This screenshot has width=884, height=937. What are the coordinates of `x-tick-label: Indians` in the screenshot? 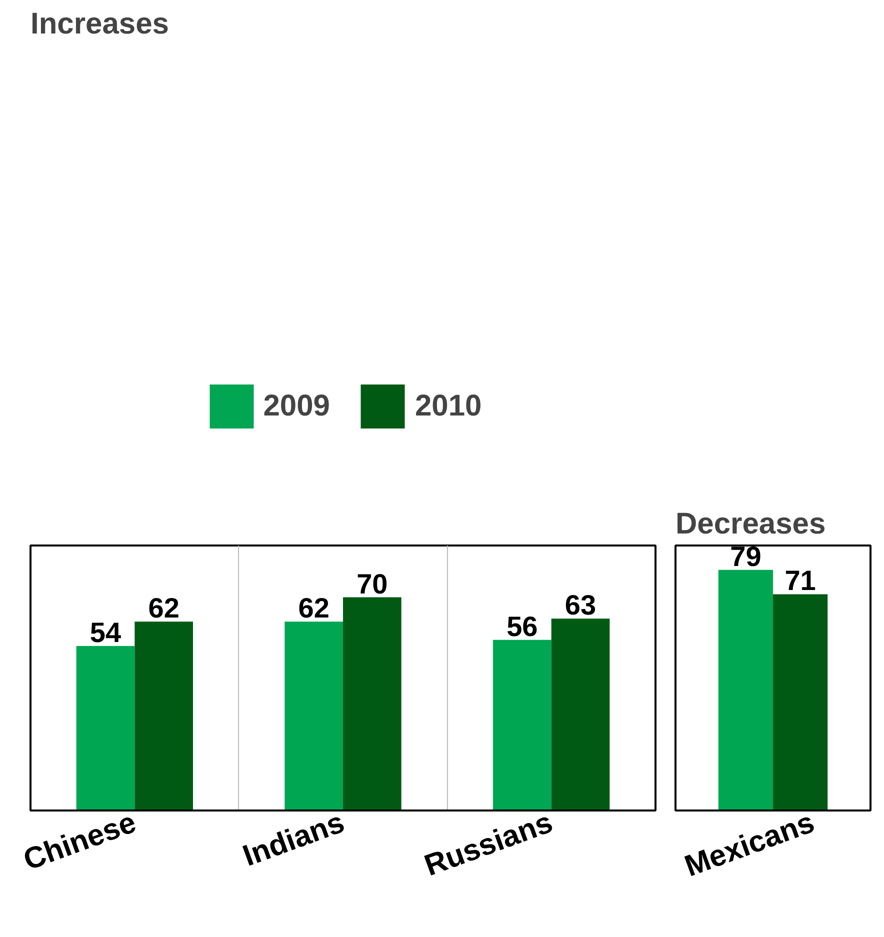 It's located at (293, 840).